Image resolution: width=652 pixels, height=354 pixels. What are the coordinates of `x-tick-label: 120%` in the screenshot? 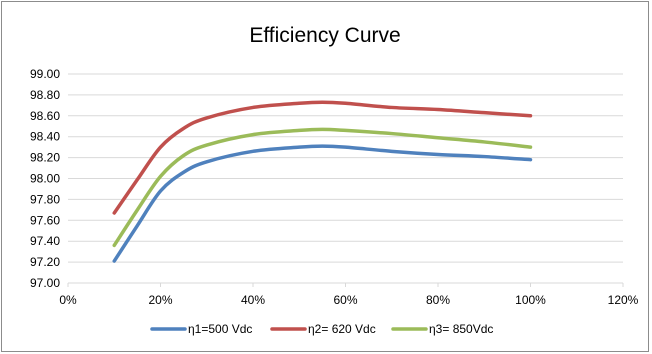 It's located at (623, 300).